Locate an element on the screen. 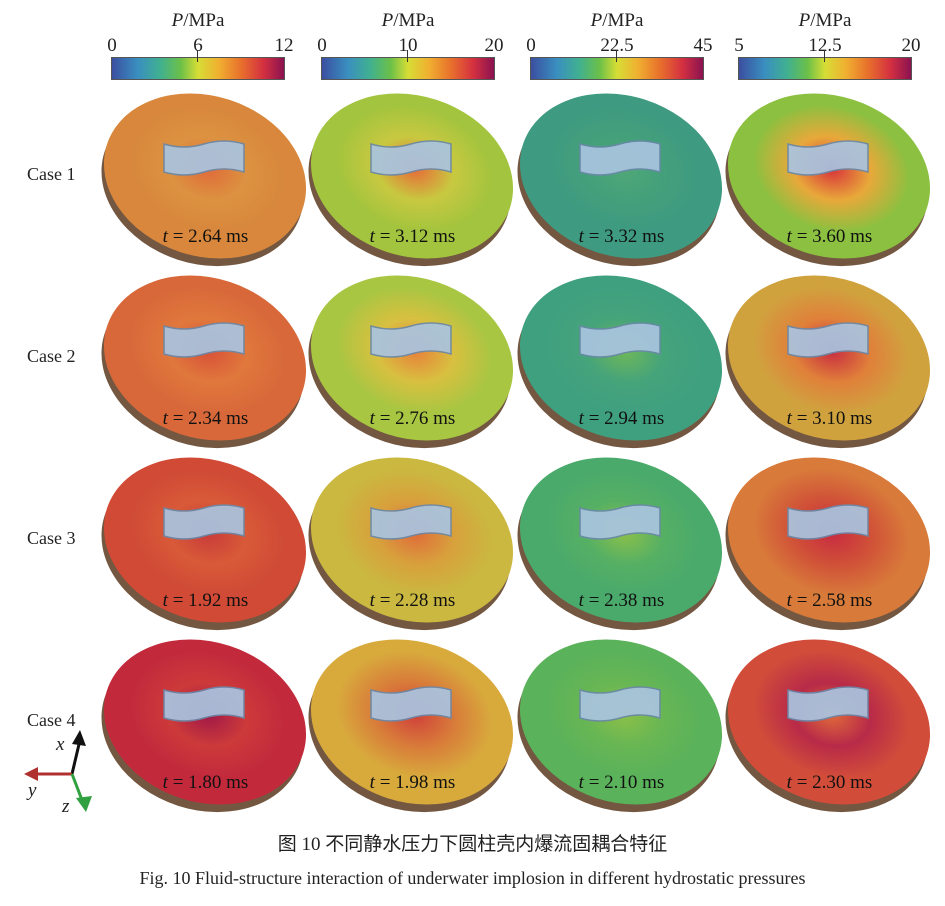  time-label: t = 2.94 ms is located at coordinates (621, 419).